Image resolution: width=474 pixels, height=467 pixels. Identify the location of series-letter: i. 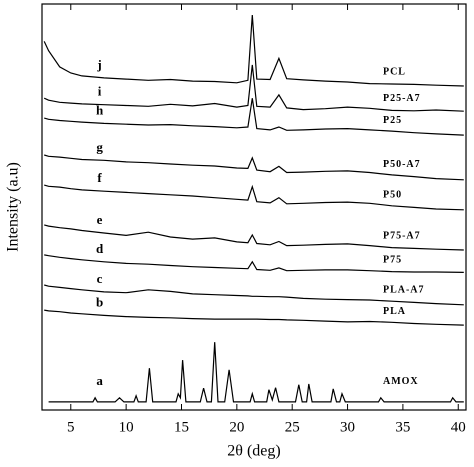
(100, 91).